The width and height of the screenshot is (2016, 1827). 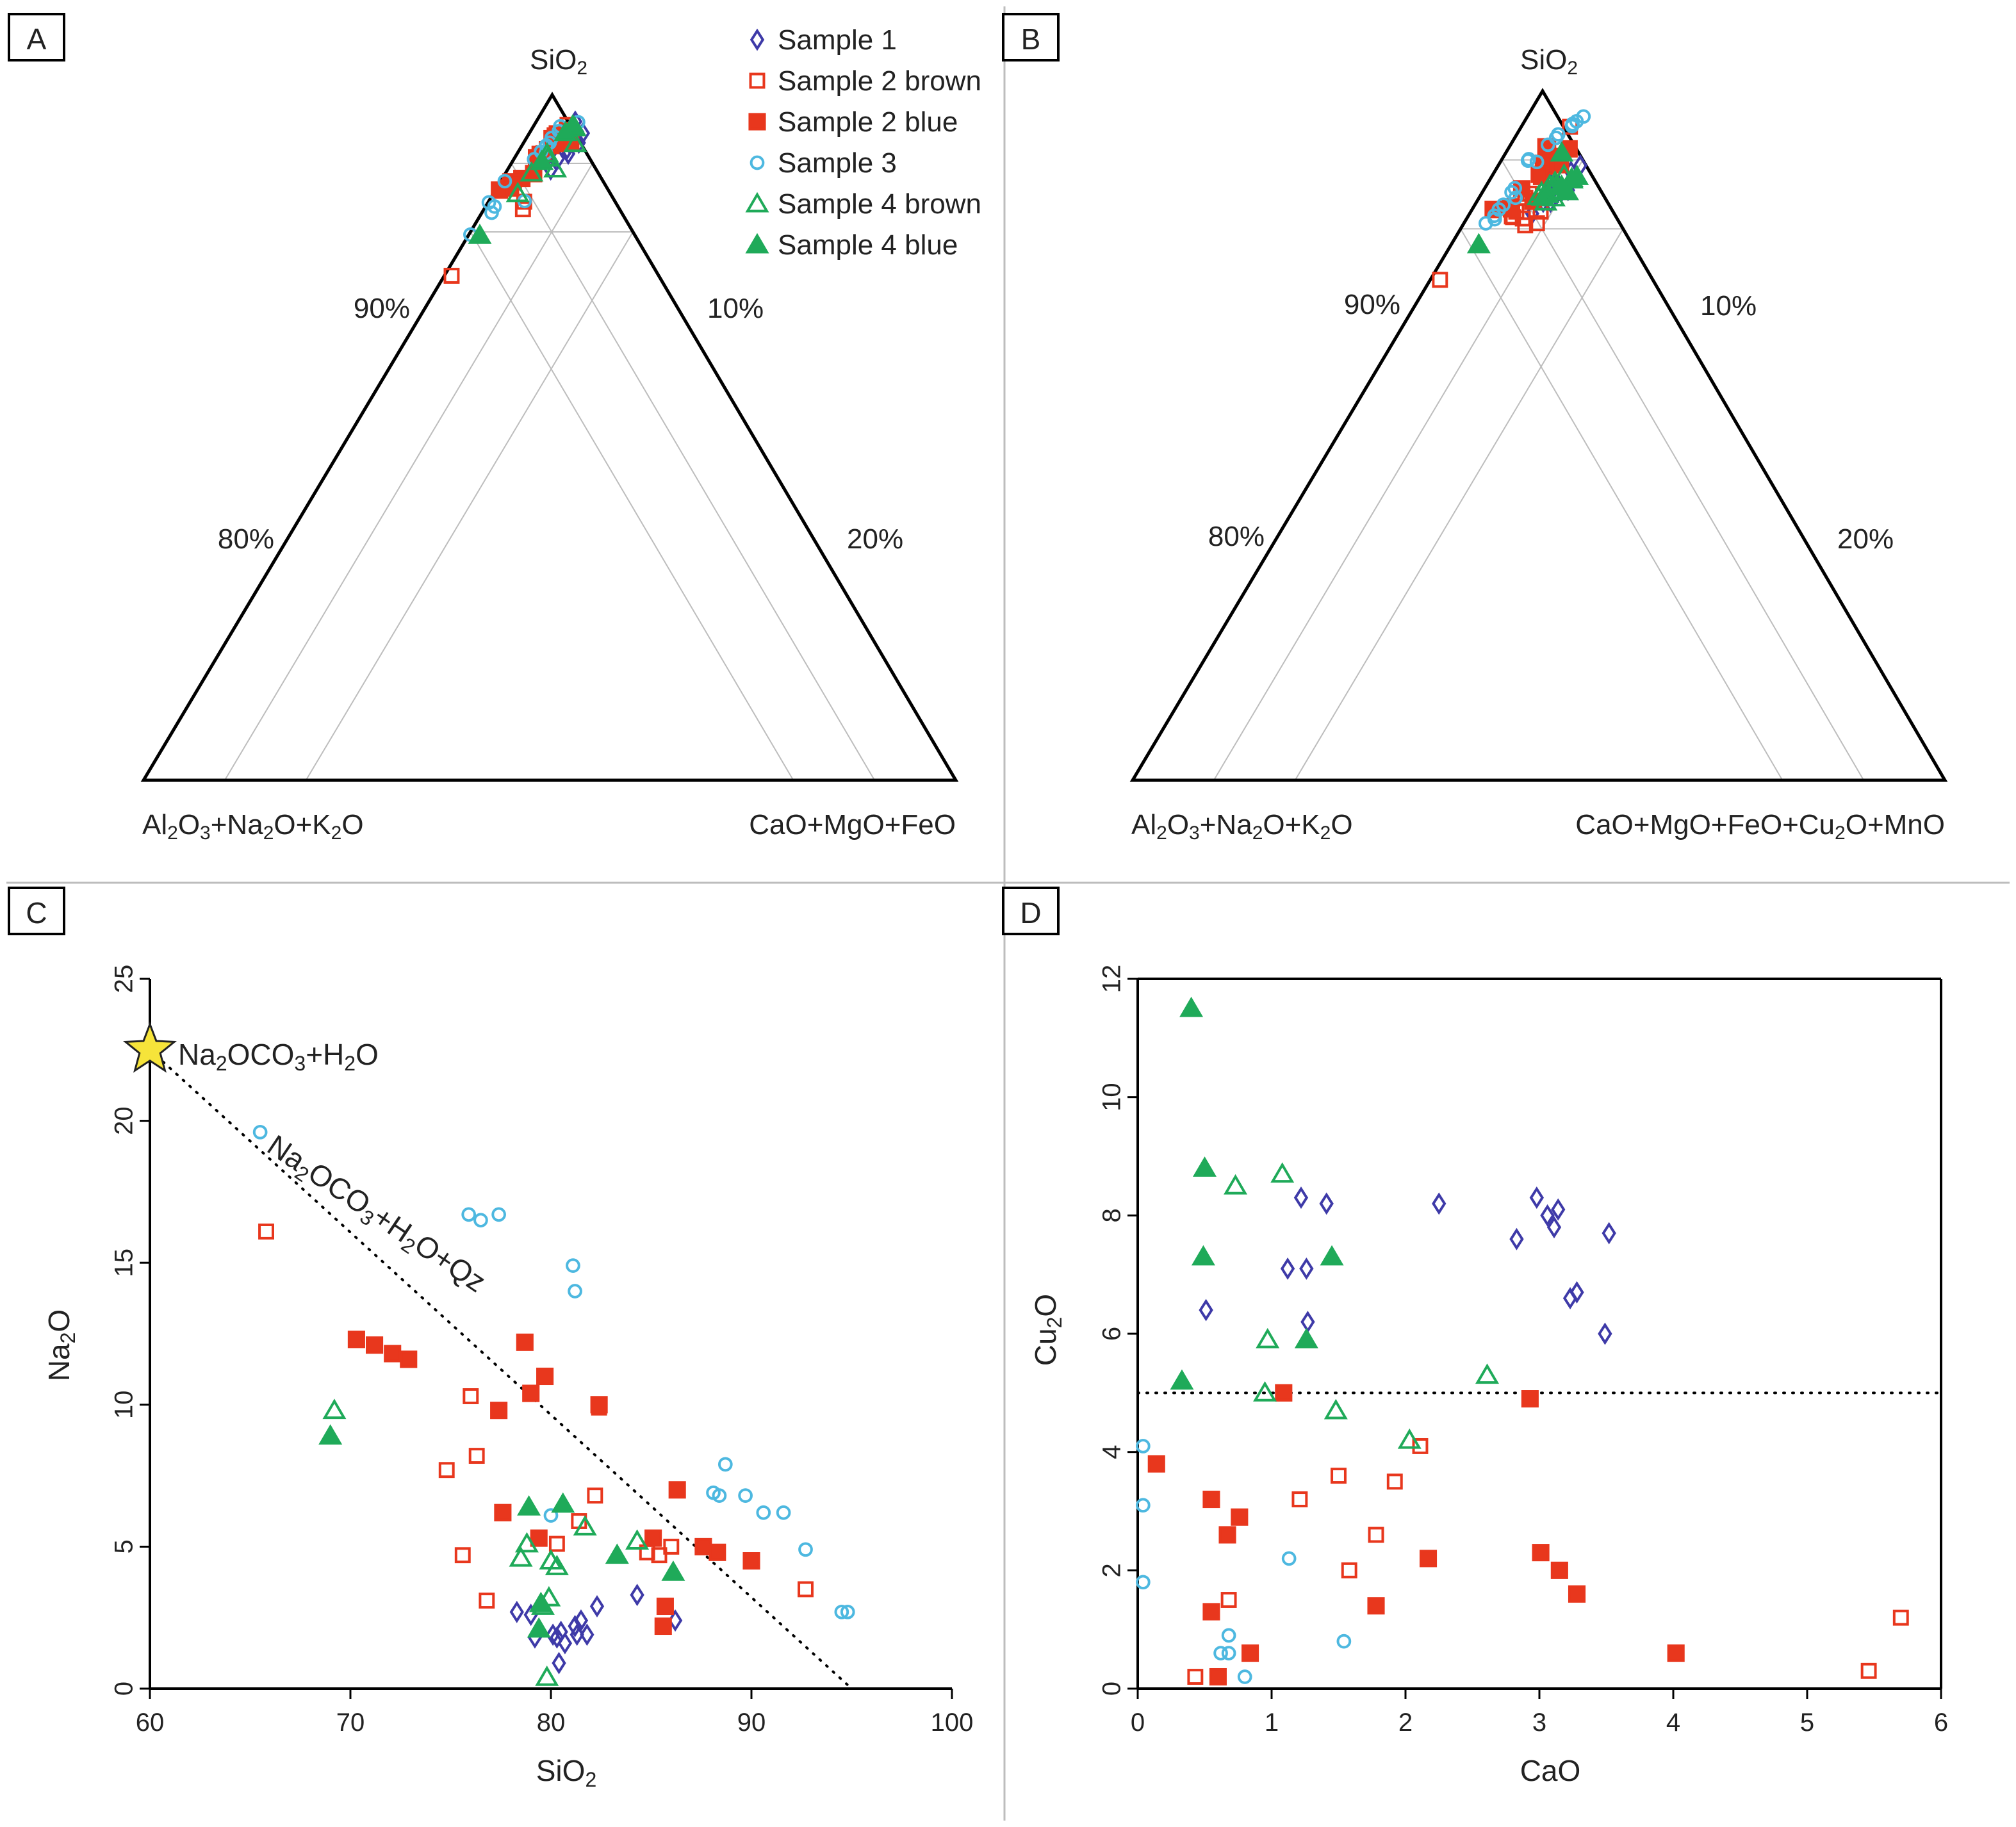 What do you see at coordinates (1242, 826) in the screenshot?
I see `ternary-b-left-label: Al2O3+Na2O+K2O` at bounding box center [1242, 826].